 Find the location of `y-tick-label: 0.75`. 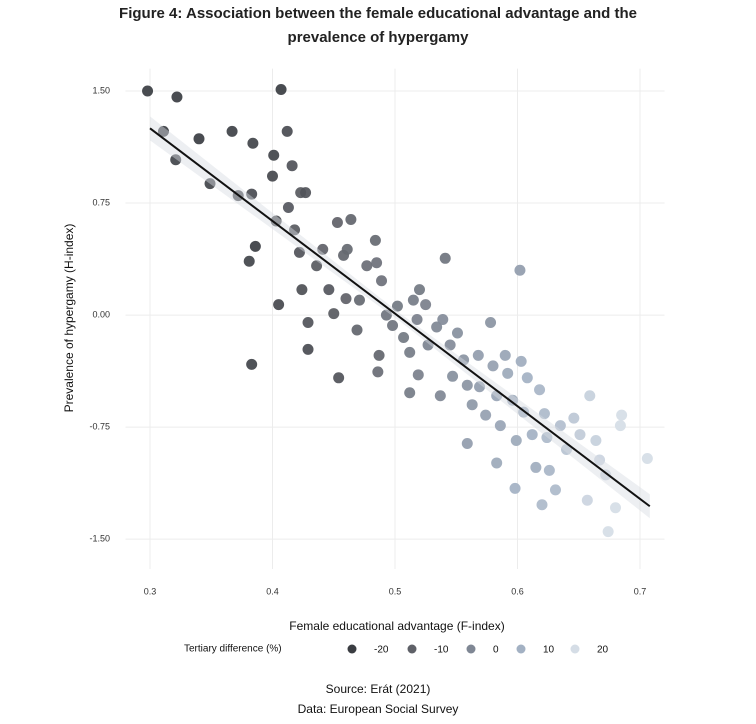

y-tick-label: 0.75 is located at coordinates (101, 202).